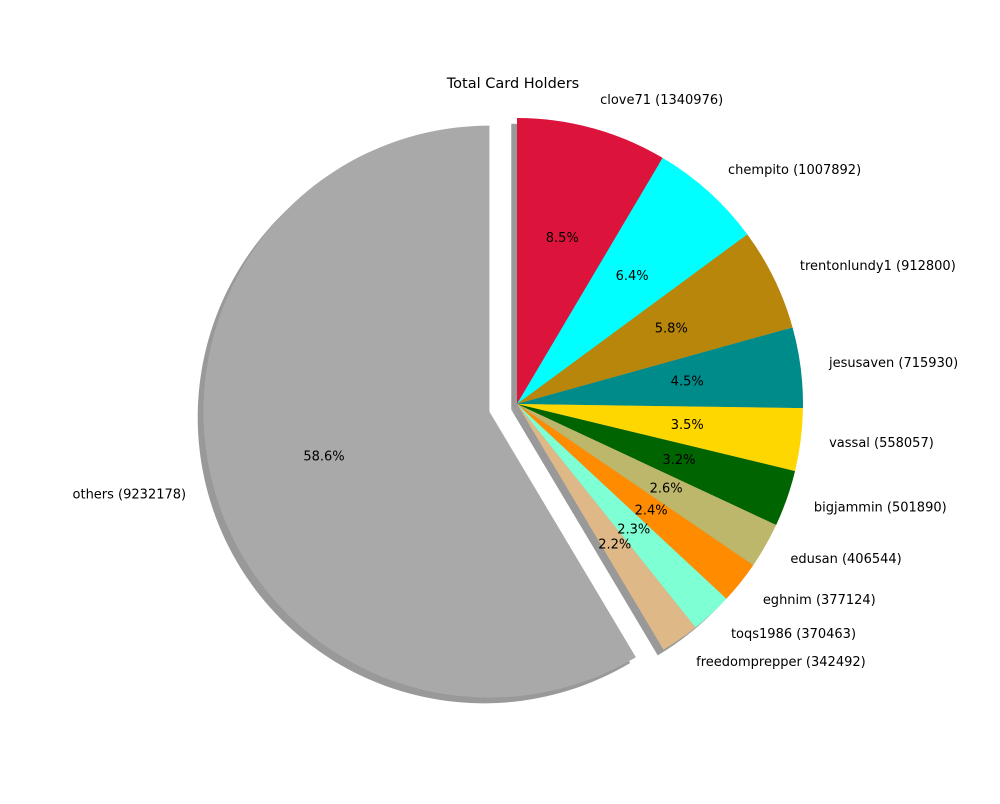 This screenshot has width=1000, height=804. What do you see at coordinates (562, 238) in the screenshot?
I see `pie-pct-label-clove71: 8.5%` at bounding box center [562, 238].